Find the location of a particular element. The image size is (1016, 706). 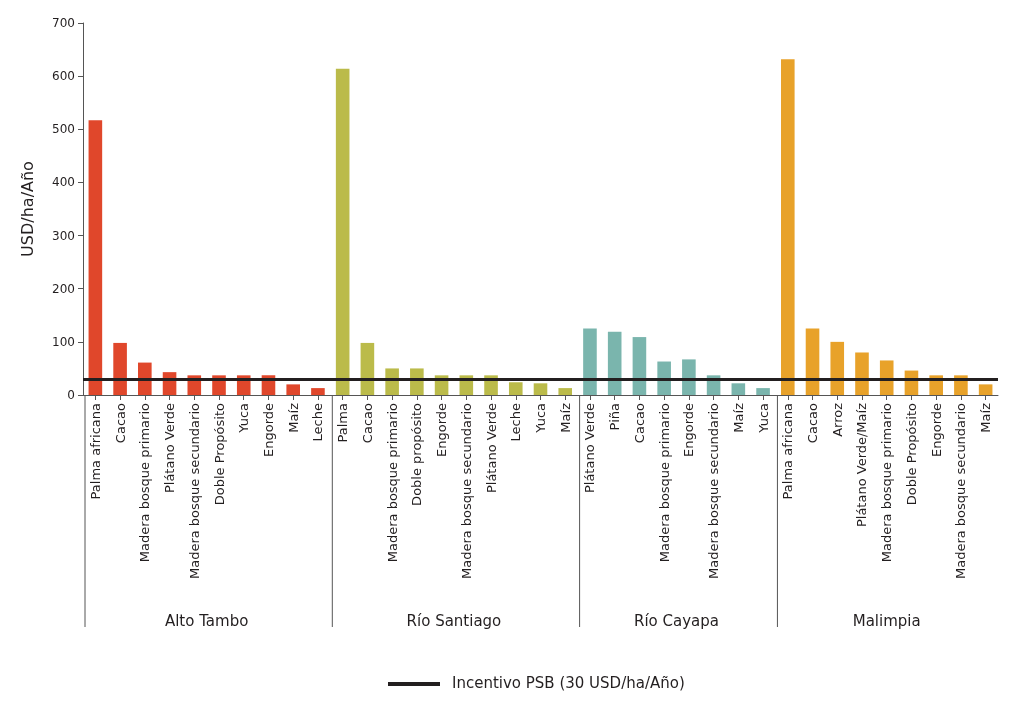

legend-label: Incentivo PSB (30 USD/ha/Año) is located at coordinates (568, 682).